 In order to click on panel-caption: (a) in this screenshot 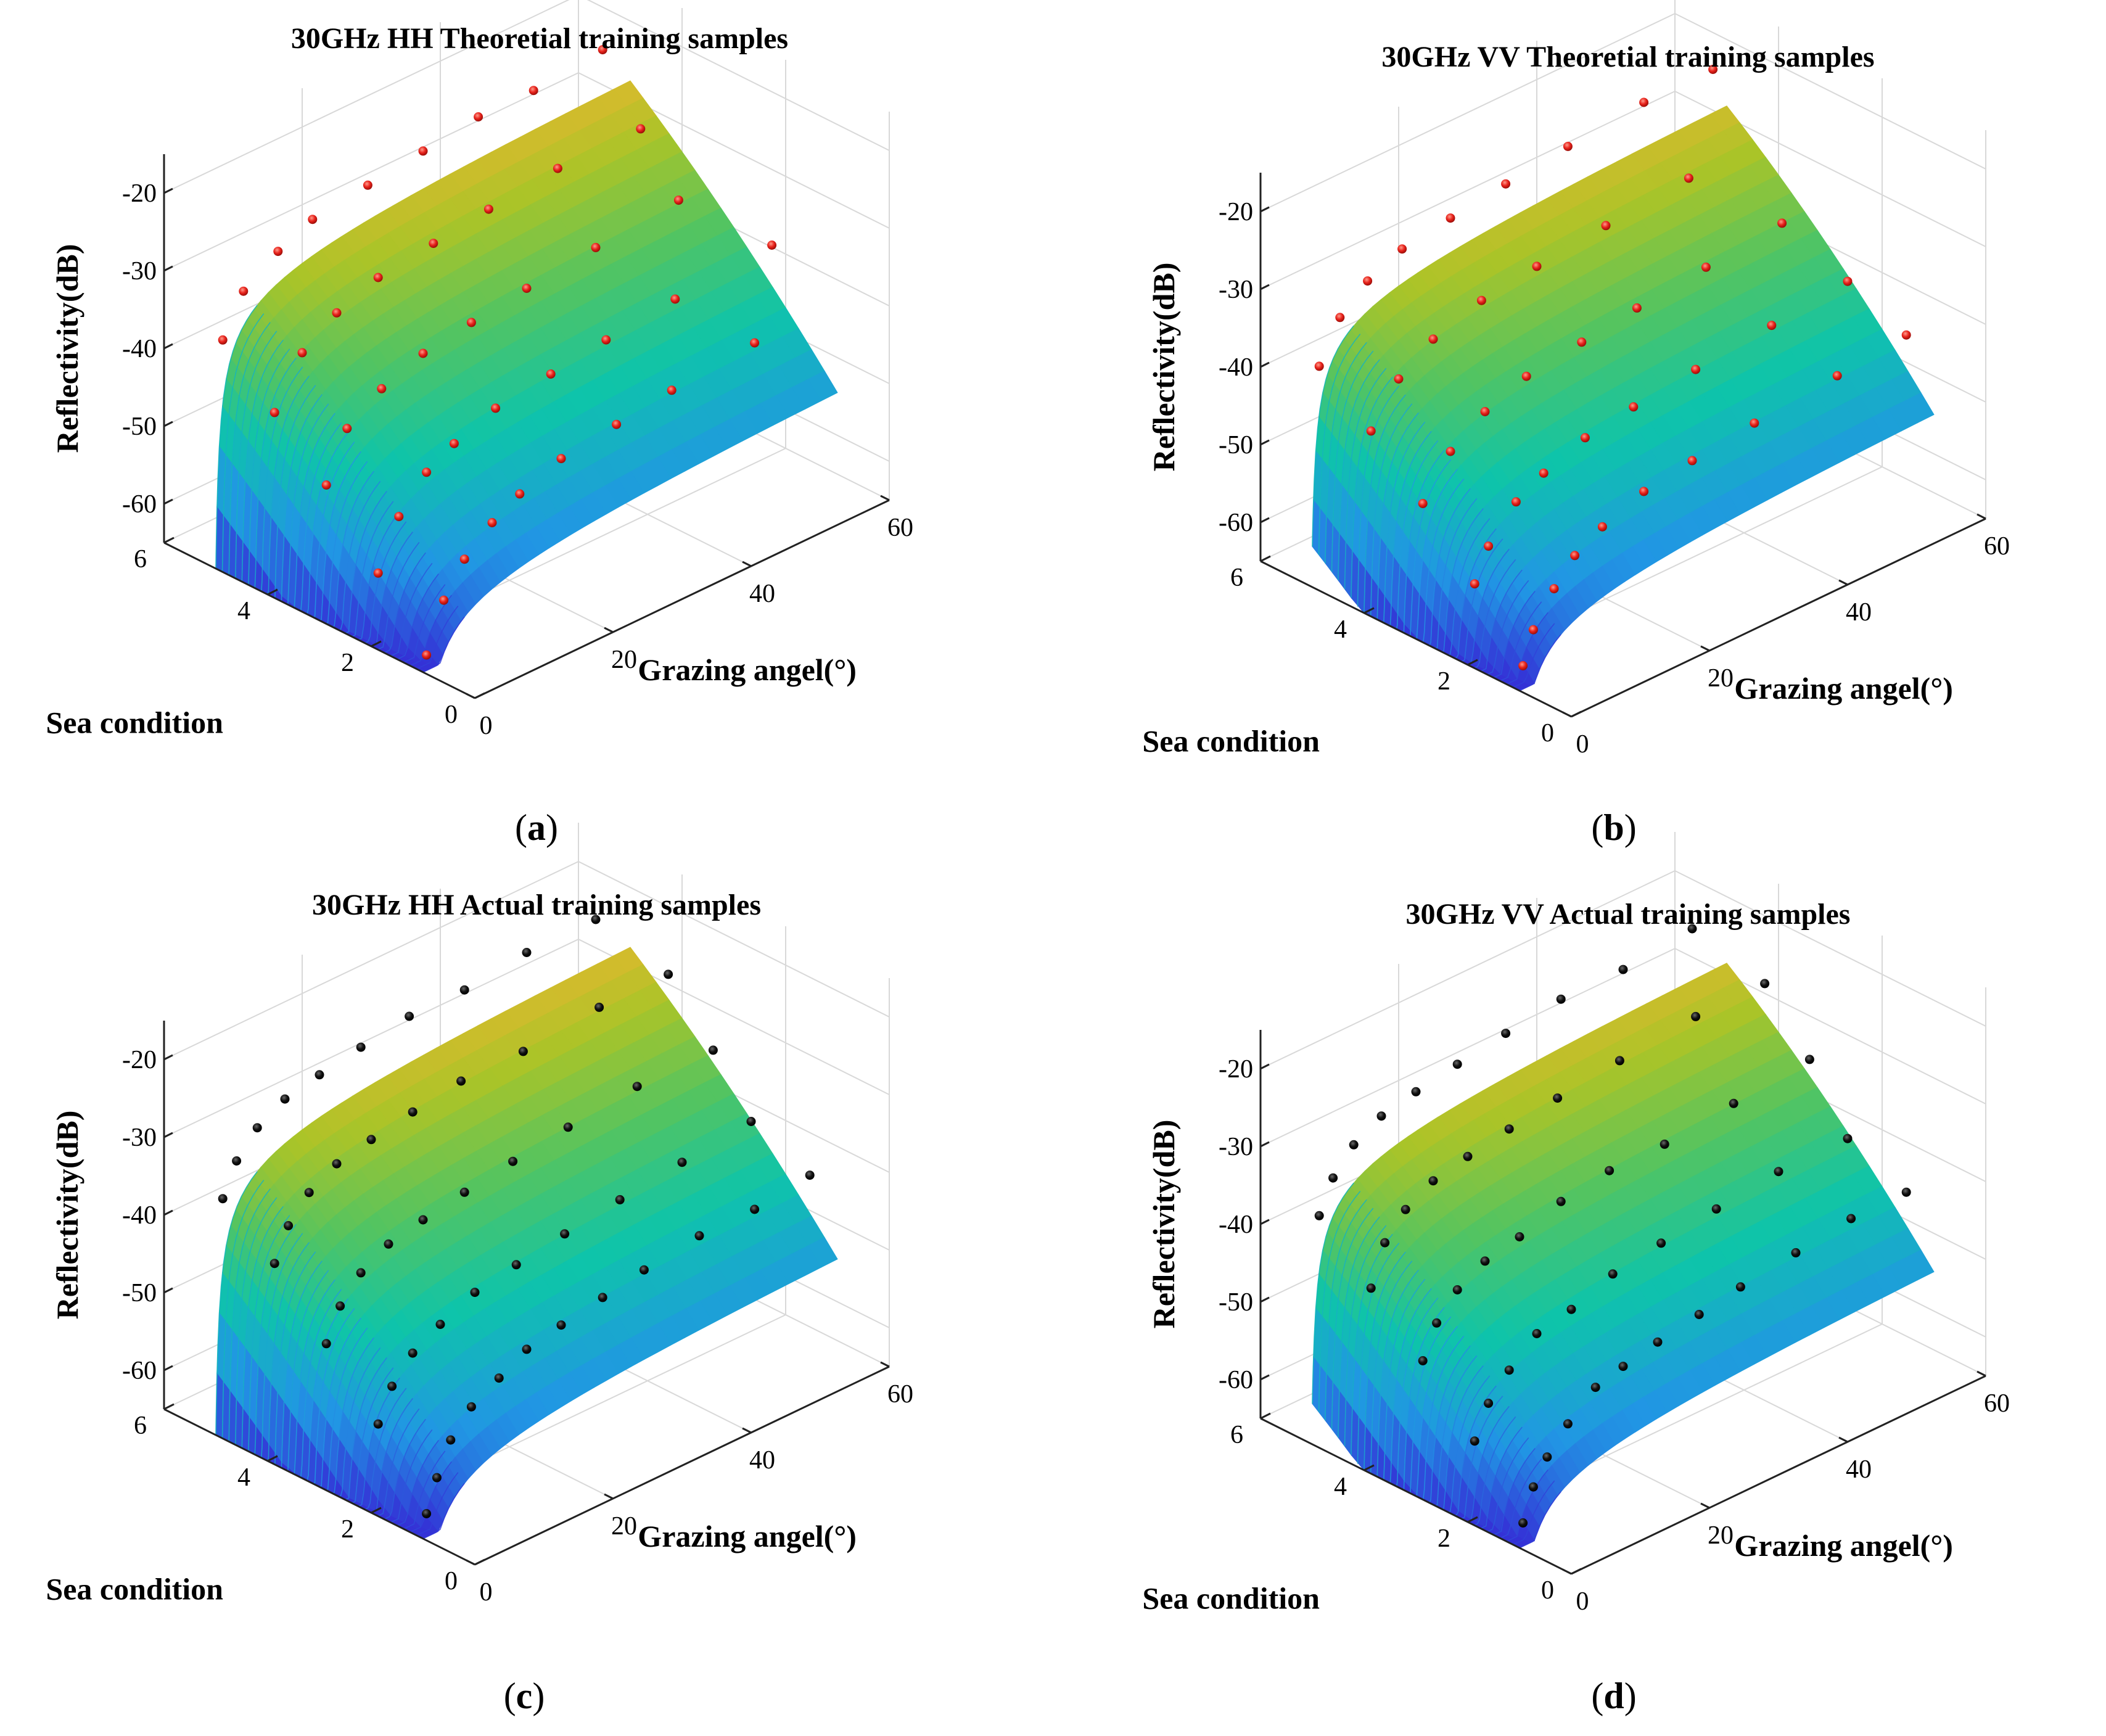, I will do `click(537, 828)`.